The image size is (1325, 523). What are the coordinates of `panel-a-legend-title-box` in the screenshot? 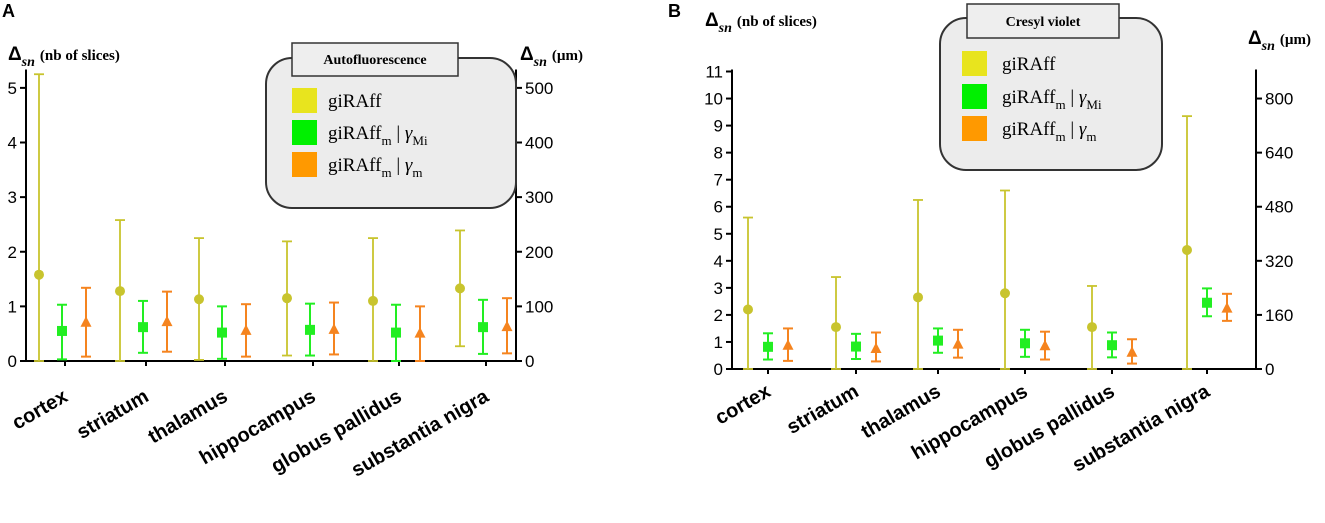 It's located at (375, 59).